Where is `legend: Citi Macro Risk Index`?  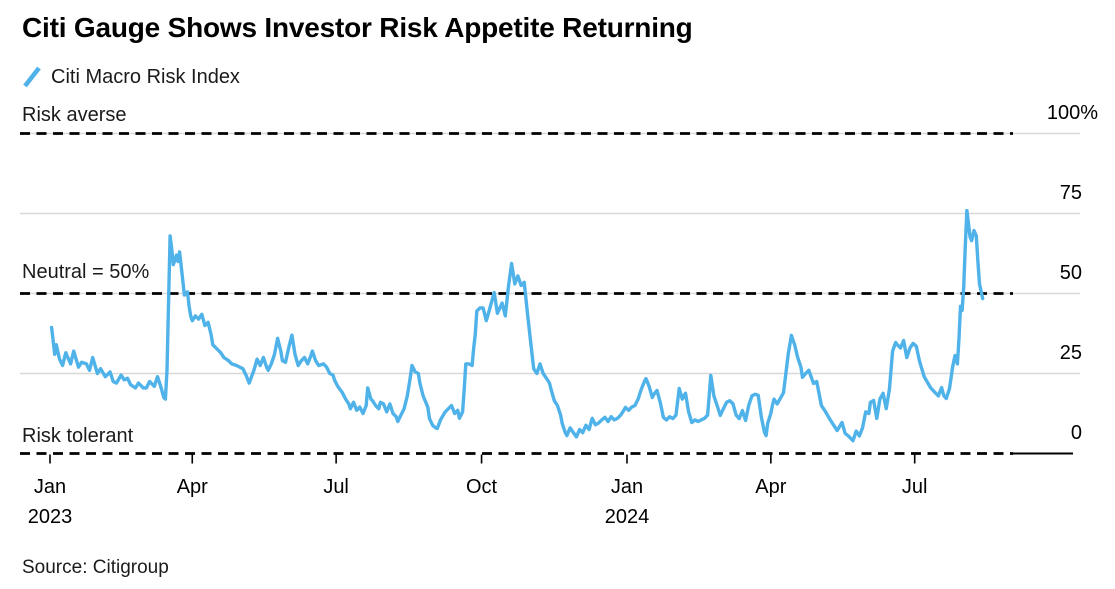
legend: Citi Macro Risk Index is located at coordinates (131, 77).